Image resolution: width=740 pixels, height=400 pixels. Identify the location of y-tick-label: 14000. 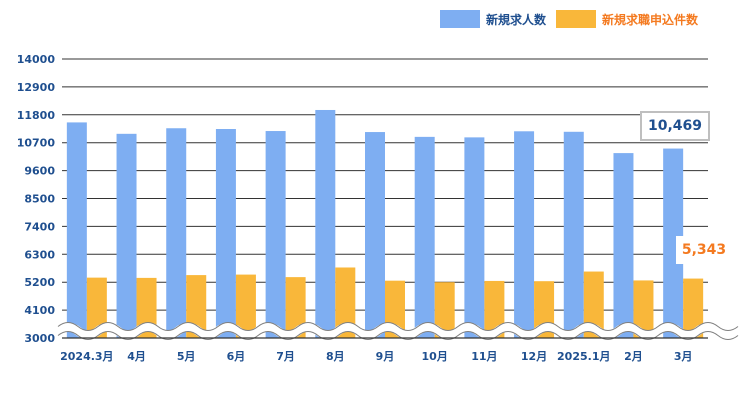
(36, 59).